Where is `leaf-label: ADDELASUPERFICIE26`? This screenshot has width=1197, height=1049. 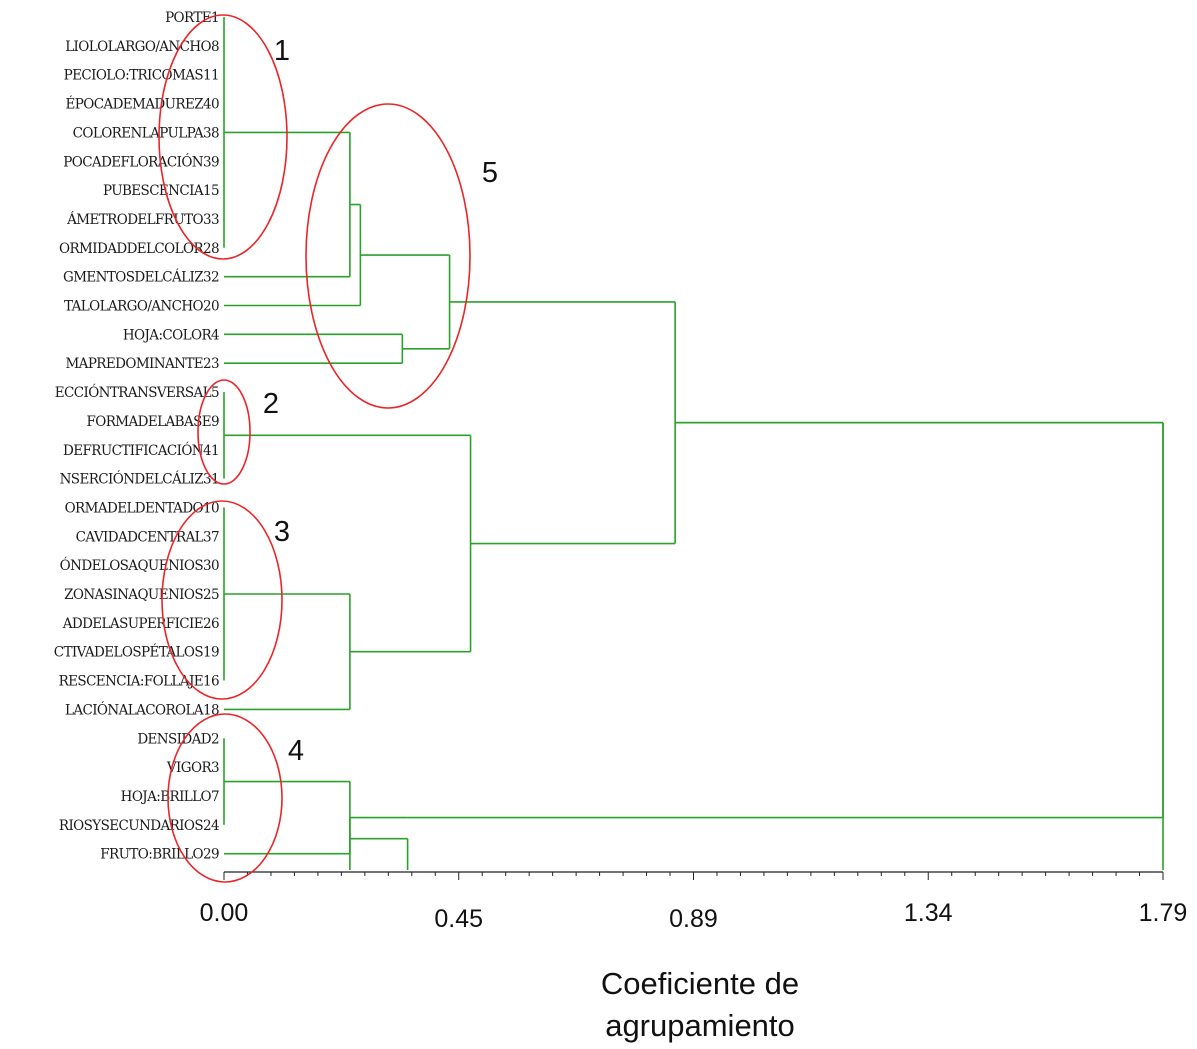 leaf-label: ADDELASUPERFICIE26 is located at coordinates (140, 624).